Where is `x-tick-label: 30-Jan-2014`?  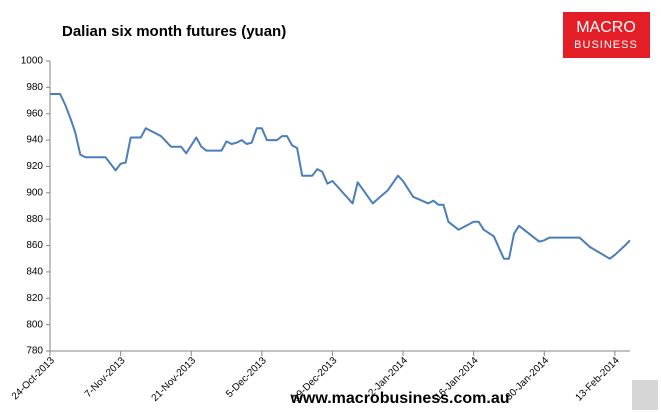
x-tick-label: 30-Jan-2014 is located at coordinates (528, 379).